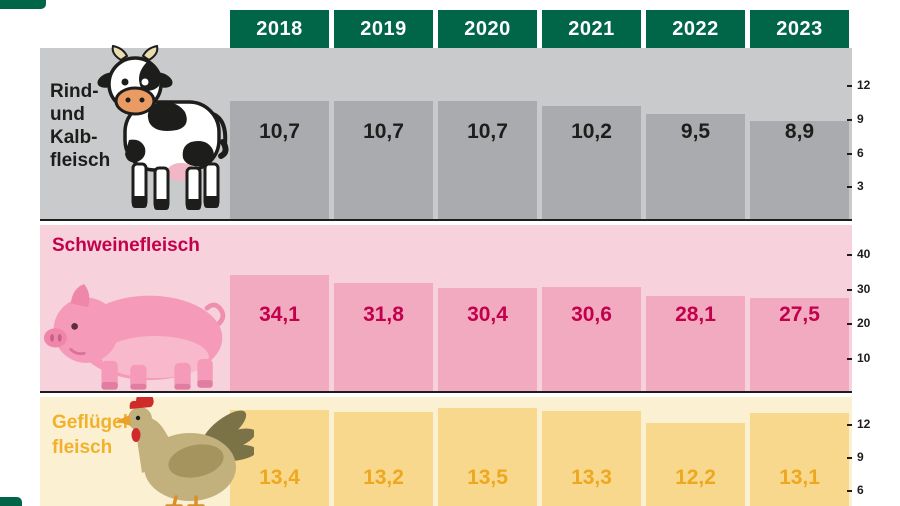 The height and width of the screenshot is (506, 900). I want to click on bar-rind-2022, so click(695, 167).